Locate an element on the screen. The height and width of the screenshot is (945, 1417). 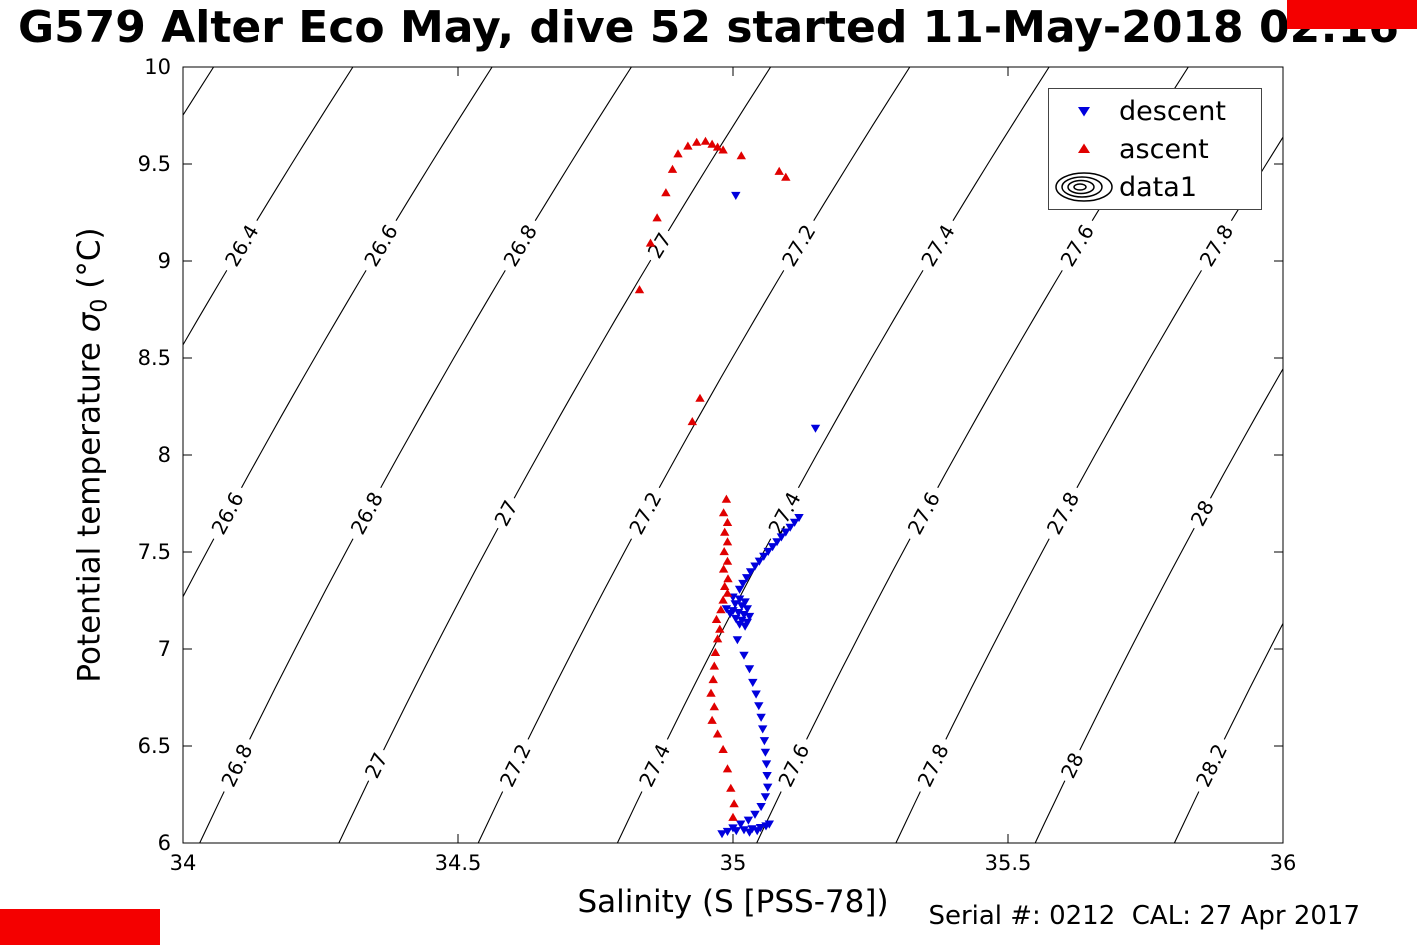
svg-text: 27.4 is located at coordinates (654, 765).